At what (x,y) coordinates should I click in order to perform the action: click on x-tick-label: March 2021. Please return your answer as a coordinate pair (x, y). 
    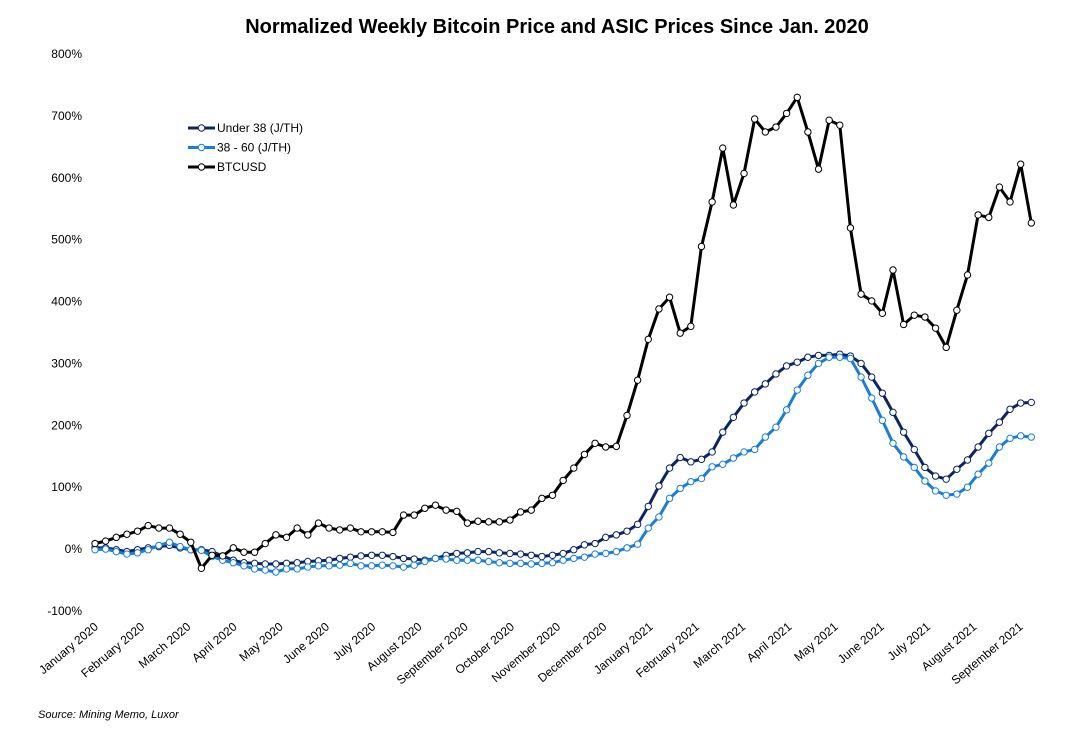
    Looking at the image, I should click on (720, 645).